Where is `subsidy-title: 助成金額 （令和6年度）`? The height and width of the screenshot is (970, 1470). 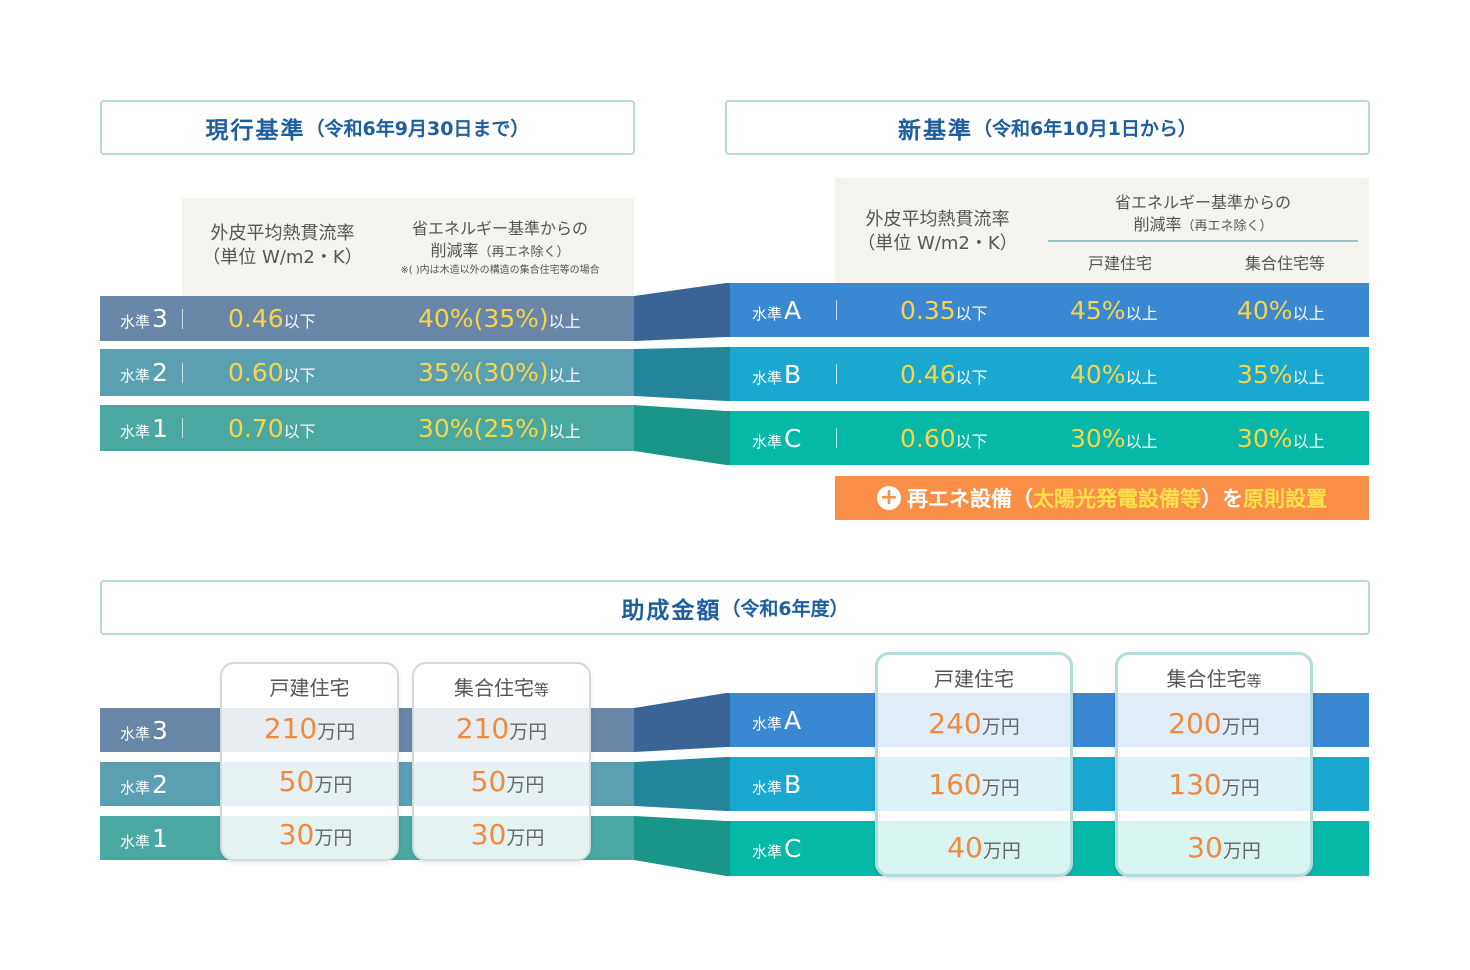 subsidy-title: 助成金額 （令和6年度） is located at coordinates (735, 607).